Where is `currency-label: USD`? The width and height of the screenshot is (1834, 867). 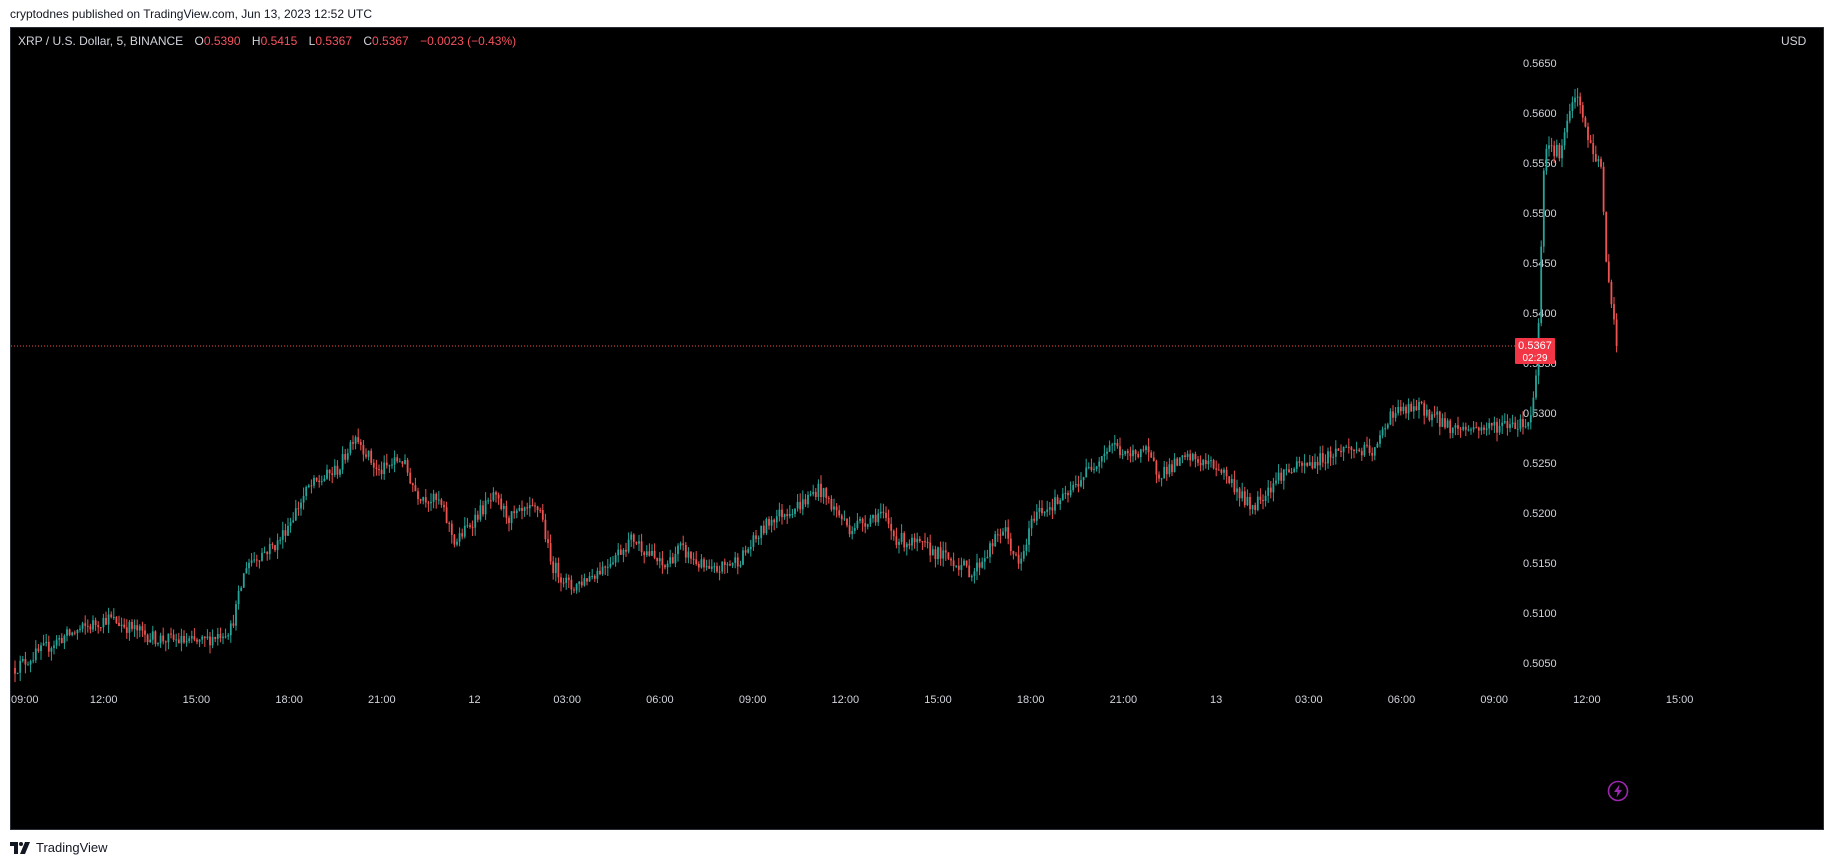
currency-label: USD is located at coordinates (1794, 41).